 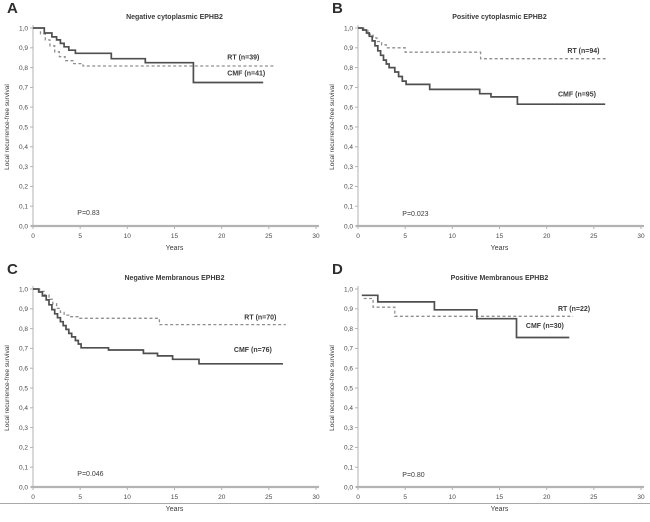 I want to click on series-label: RT (n=39), so click(x=243, y=57).